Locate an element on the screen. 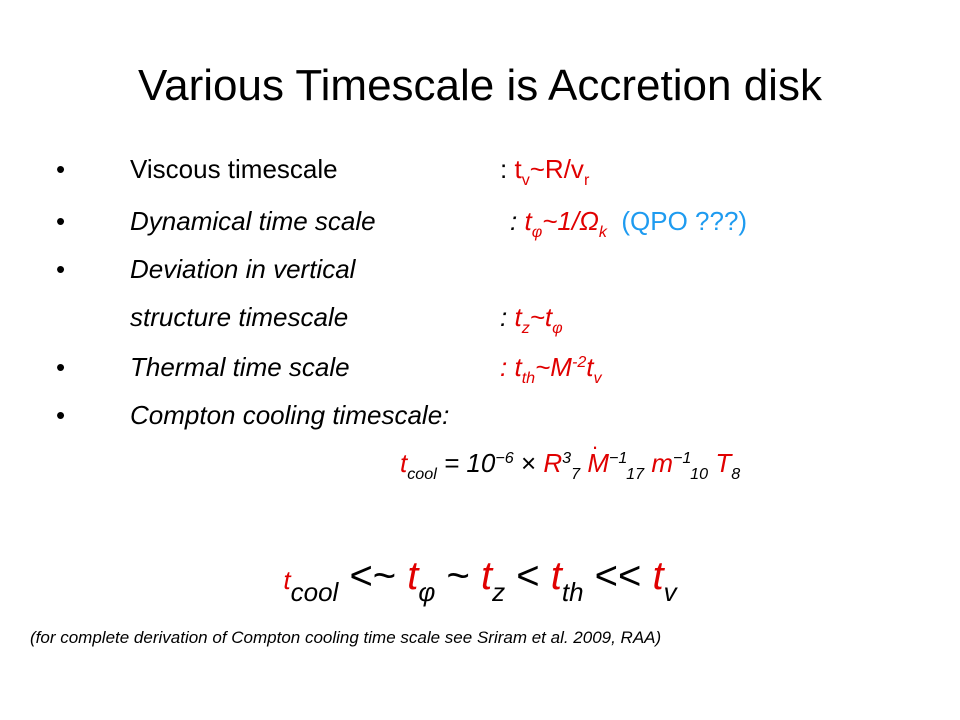  bullet-label: Viscous timescale is located at coordinates (234, 169).